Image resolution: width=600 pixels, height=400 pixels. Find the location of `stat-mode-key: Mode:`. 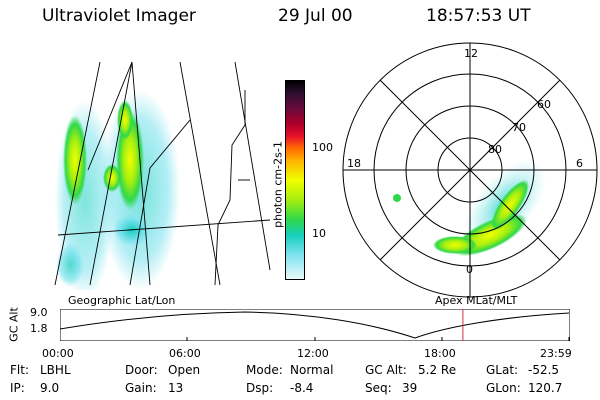

stat-mode-key: Mode: is located at coordinates (264, 370).